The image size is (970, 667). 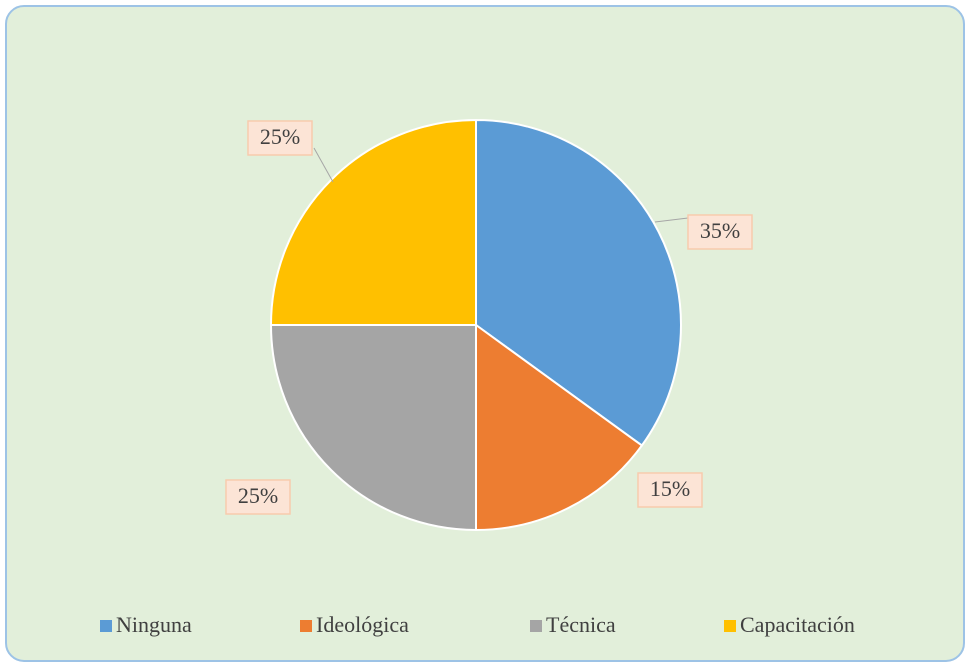 What do you see at coordinates (154, 624) in the screenshot?
I see `legend-label: Ninguna` at bounding box center [154, 624].